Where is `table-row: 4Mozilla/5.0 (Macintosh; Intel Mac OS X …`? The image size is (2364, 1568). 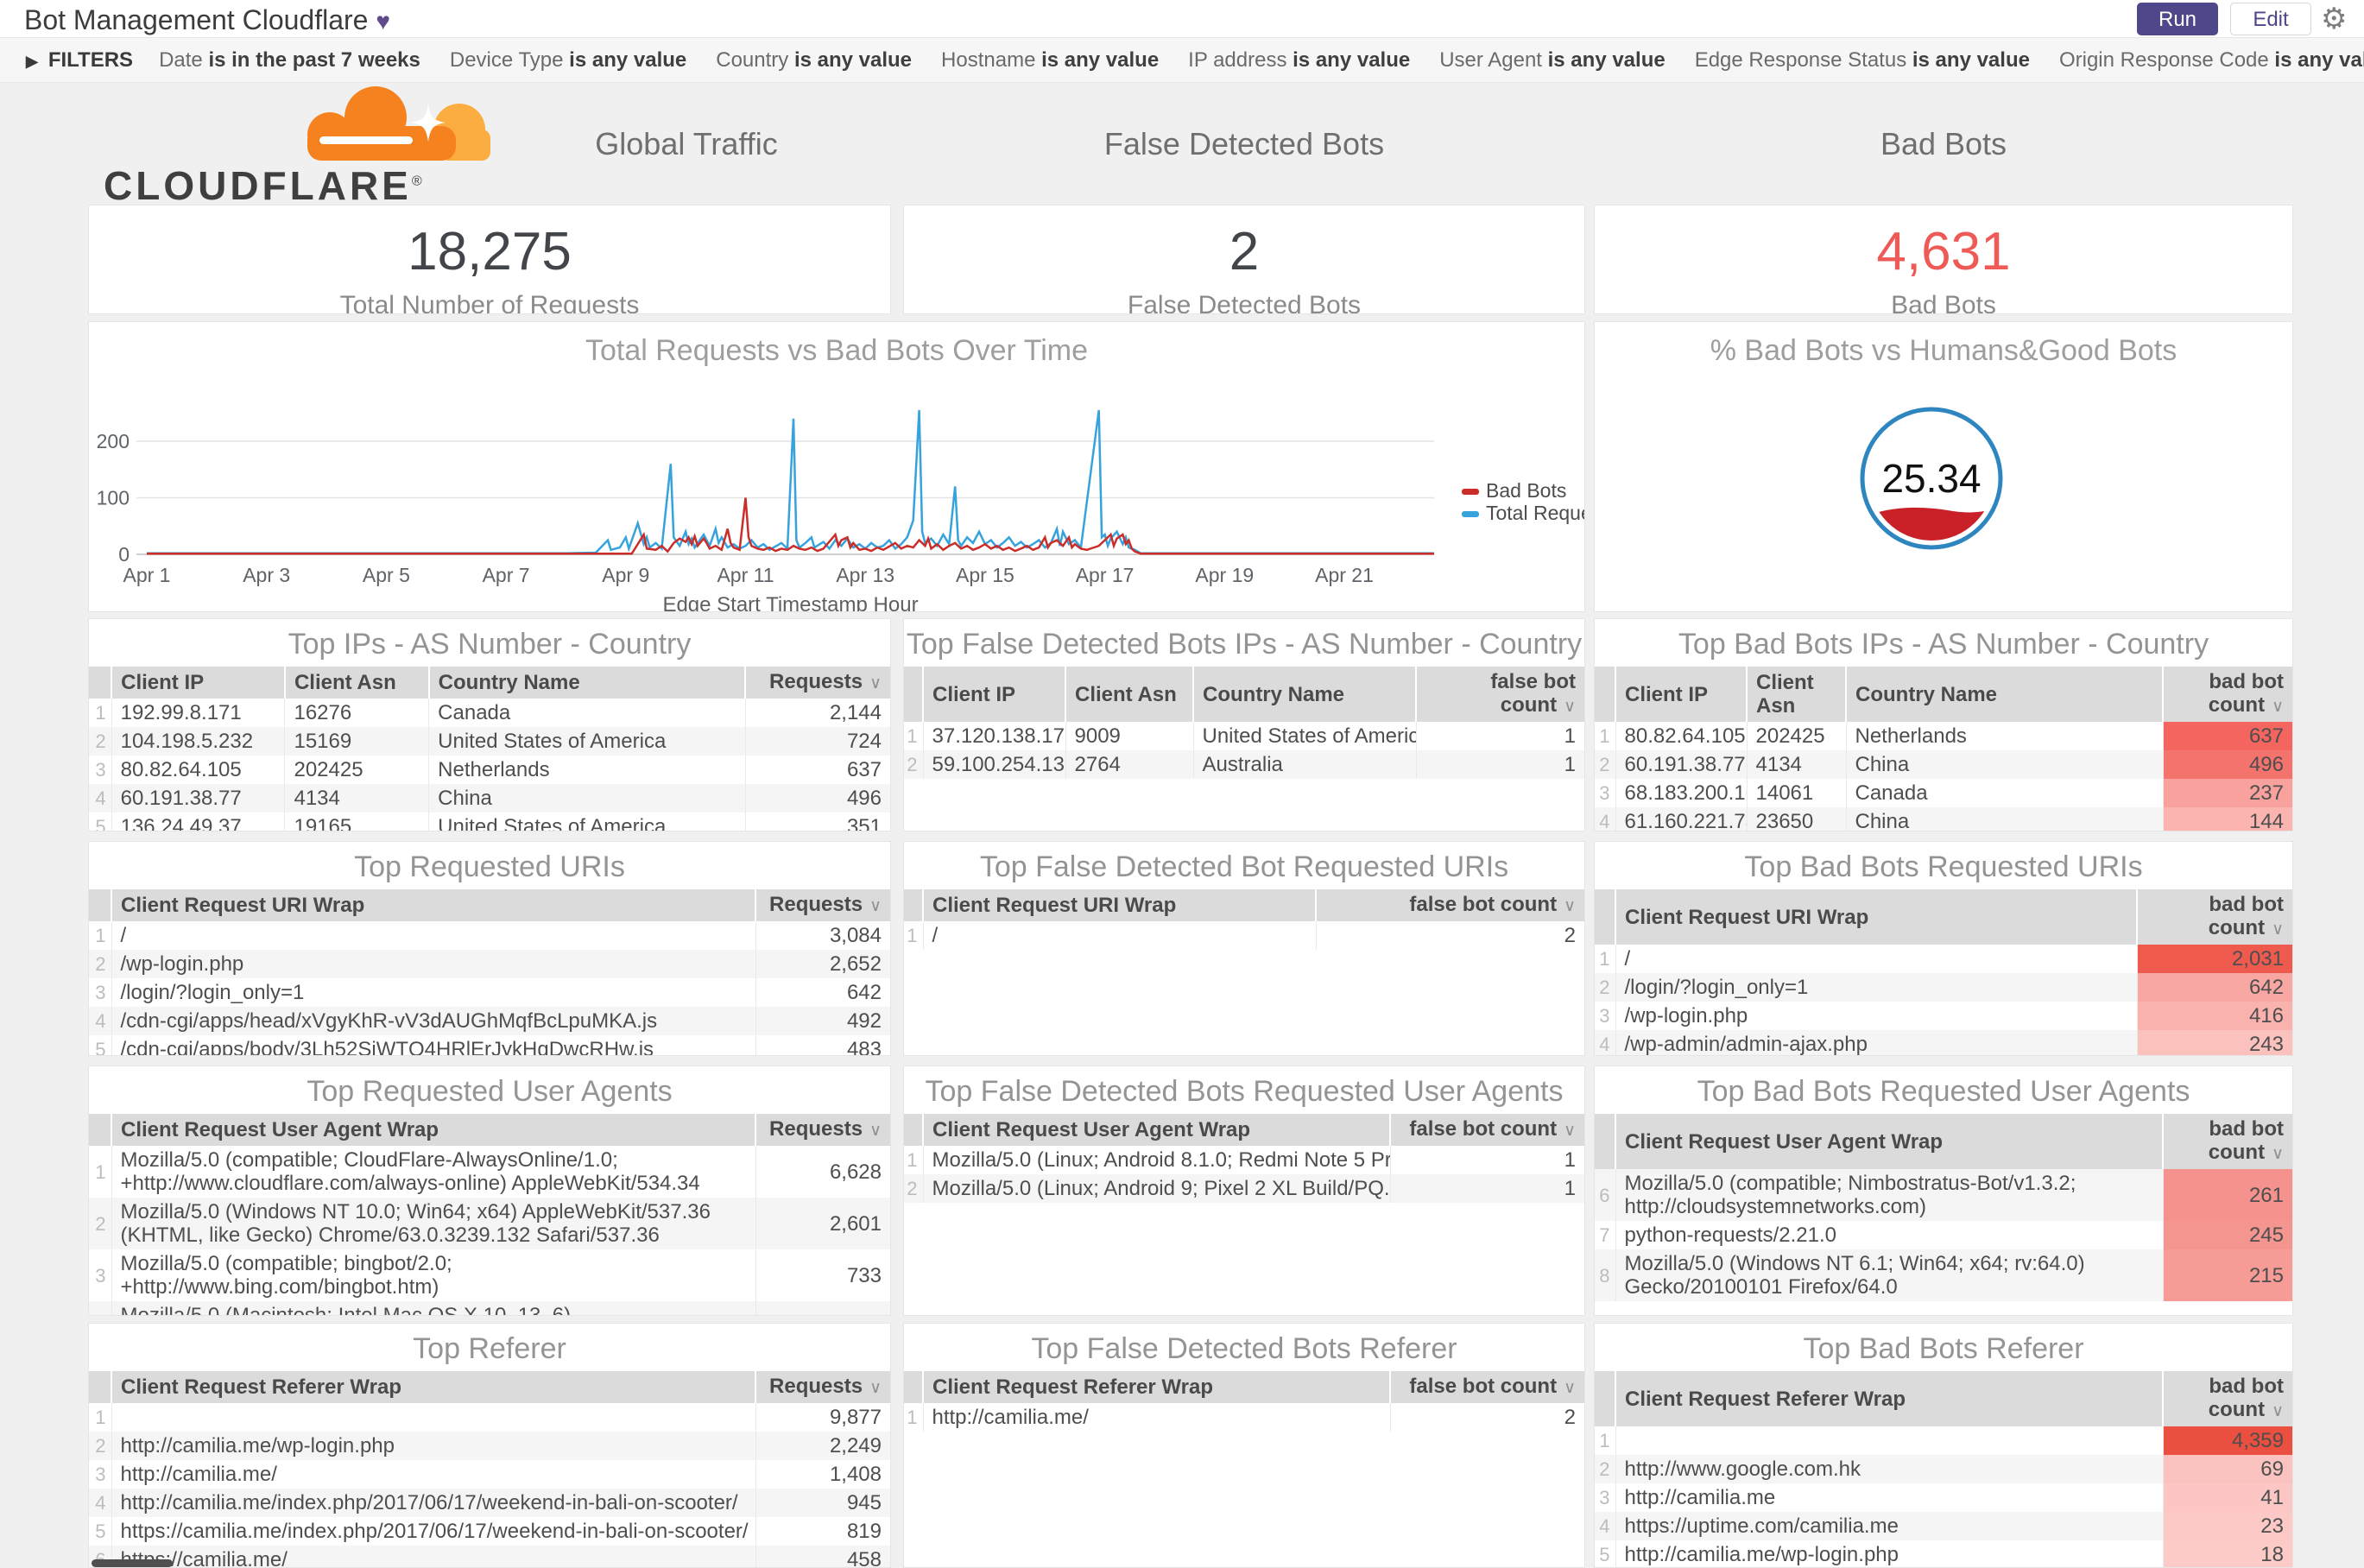
table-row: 4Mozilla/5.0 (Macintosh; Intel Mac OS X … is located at coordinates (490, 1308).